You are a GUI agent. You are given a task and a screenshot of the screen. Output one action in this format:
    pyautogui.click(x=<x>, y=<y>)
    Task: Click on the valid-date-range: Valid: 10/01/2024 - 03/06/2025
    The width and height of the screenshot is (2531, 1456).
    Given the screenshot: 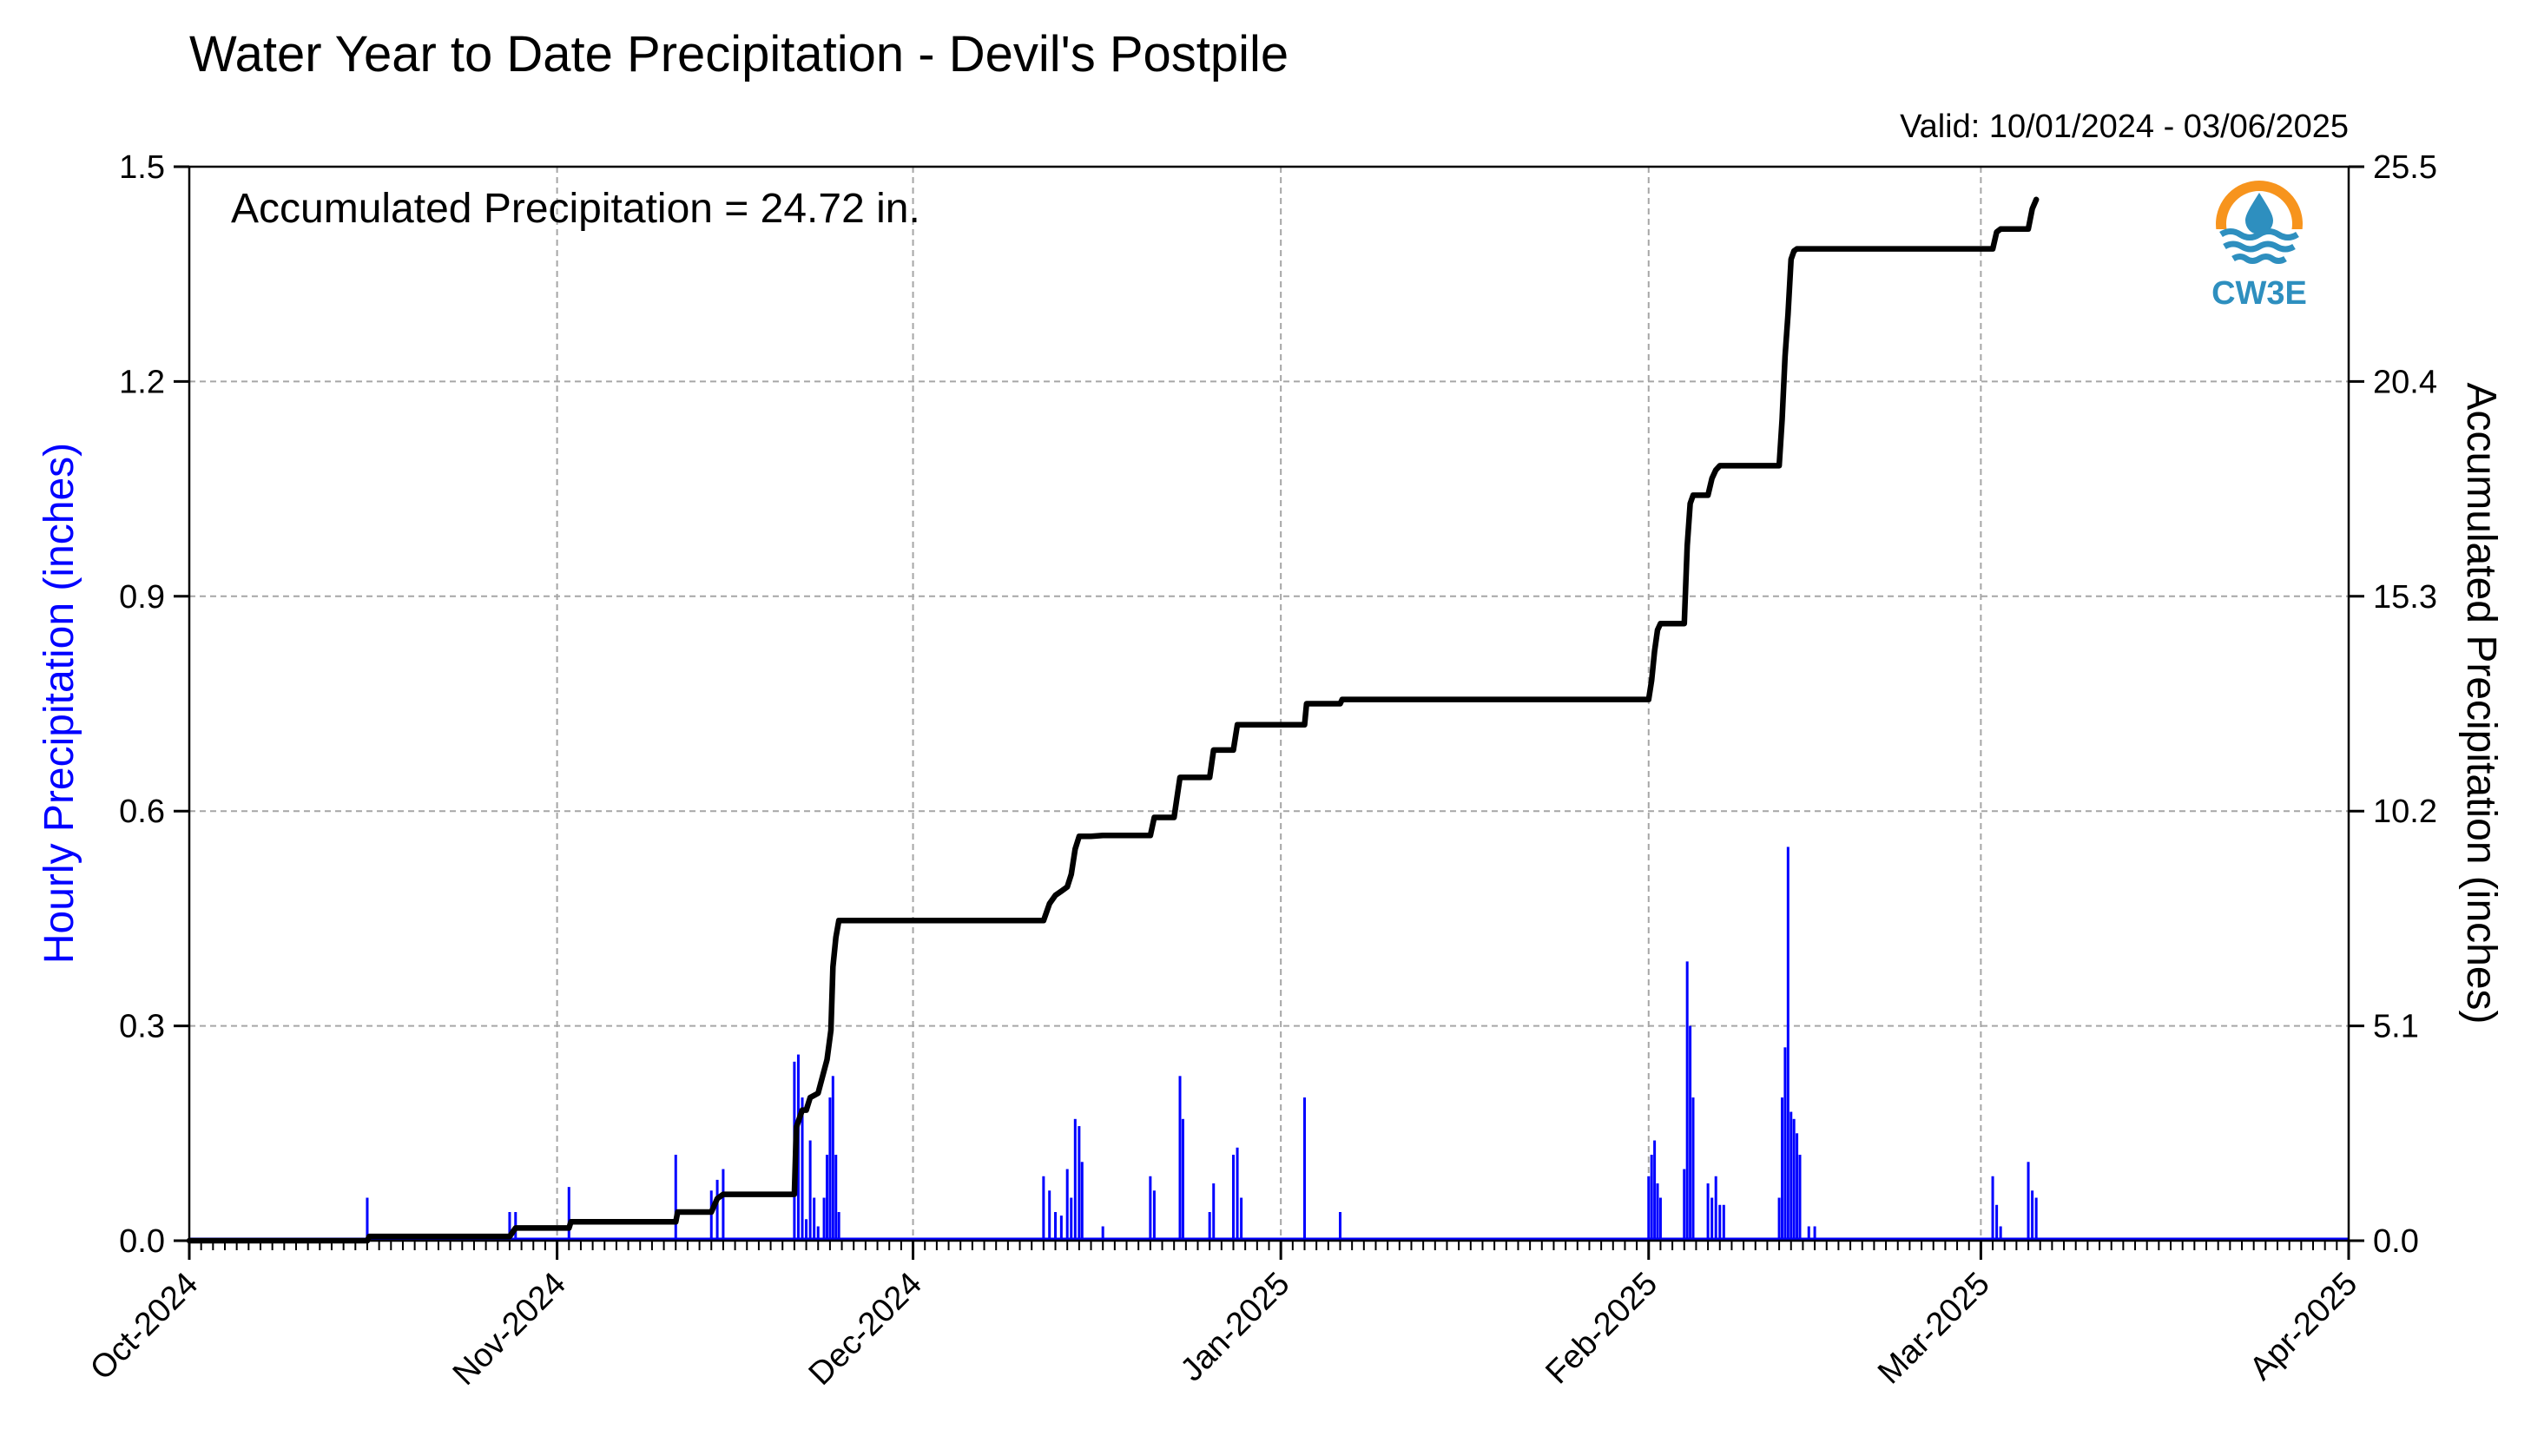 What is the action you would take?
    pyautogui.click(x=2124, y=127)
    